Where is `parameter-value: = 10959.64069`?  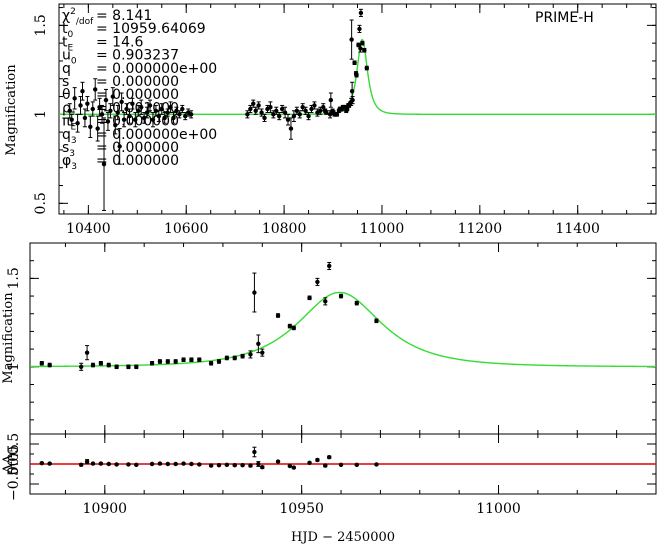
parameter-value: = 10959.64069 is located at coordinates (151, 29).